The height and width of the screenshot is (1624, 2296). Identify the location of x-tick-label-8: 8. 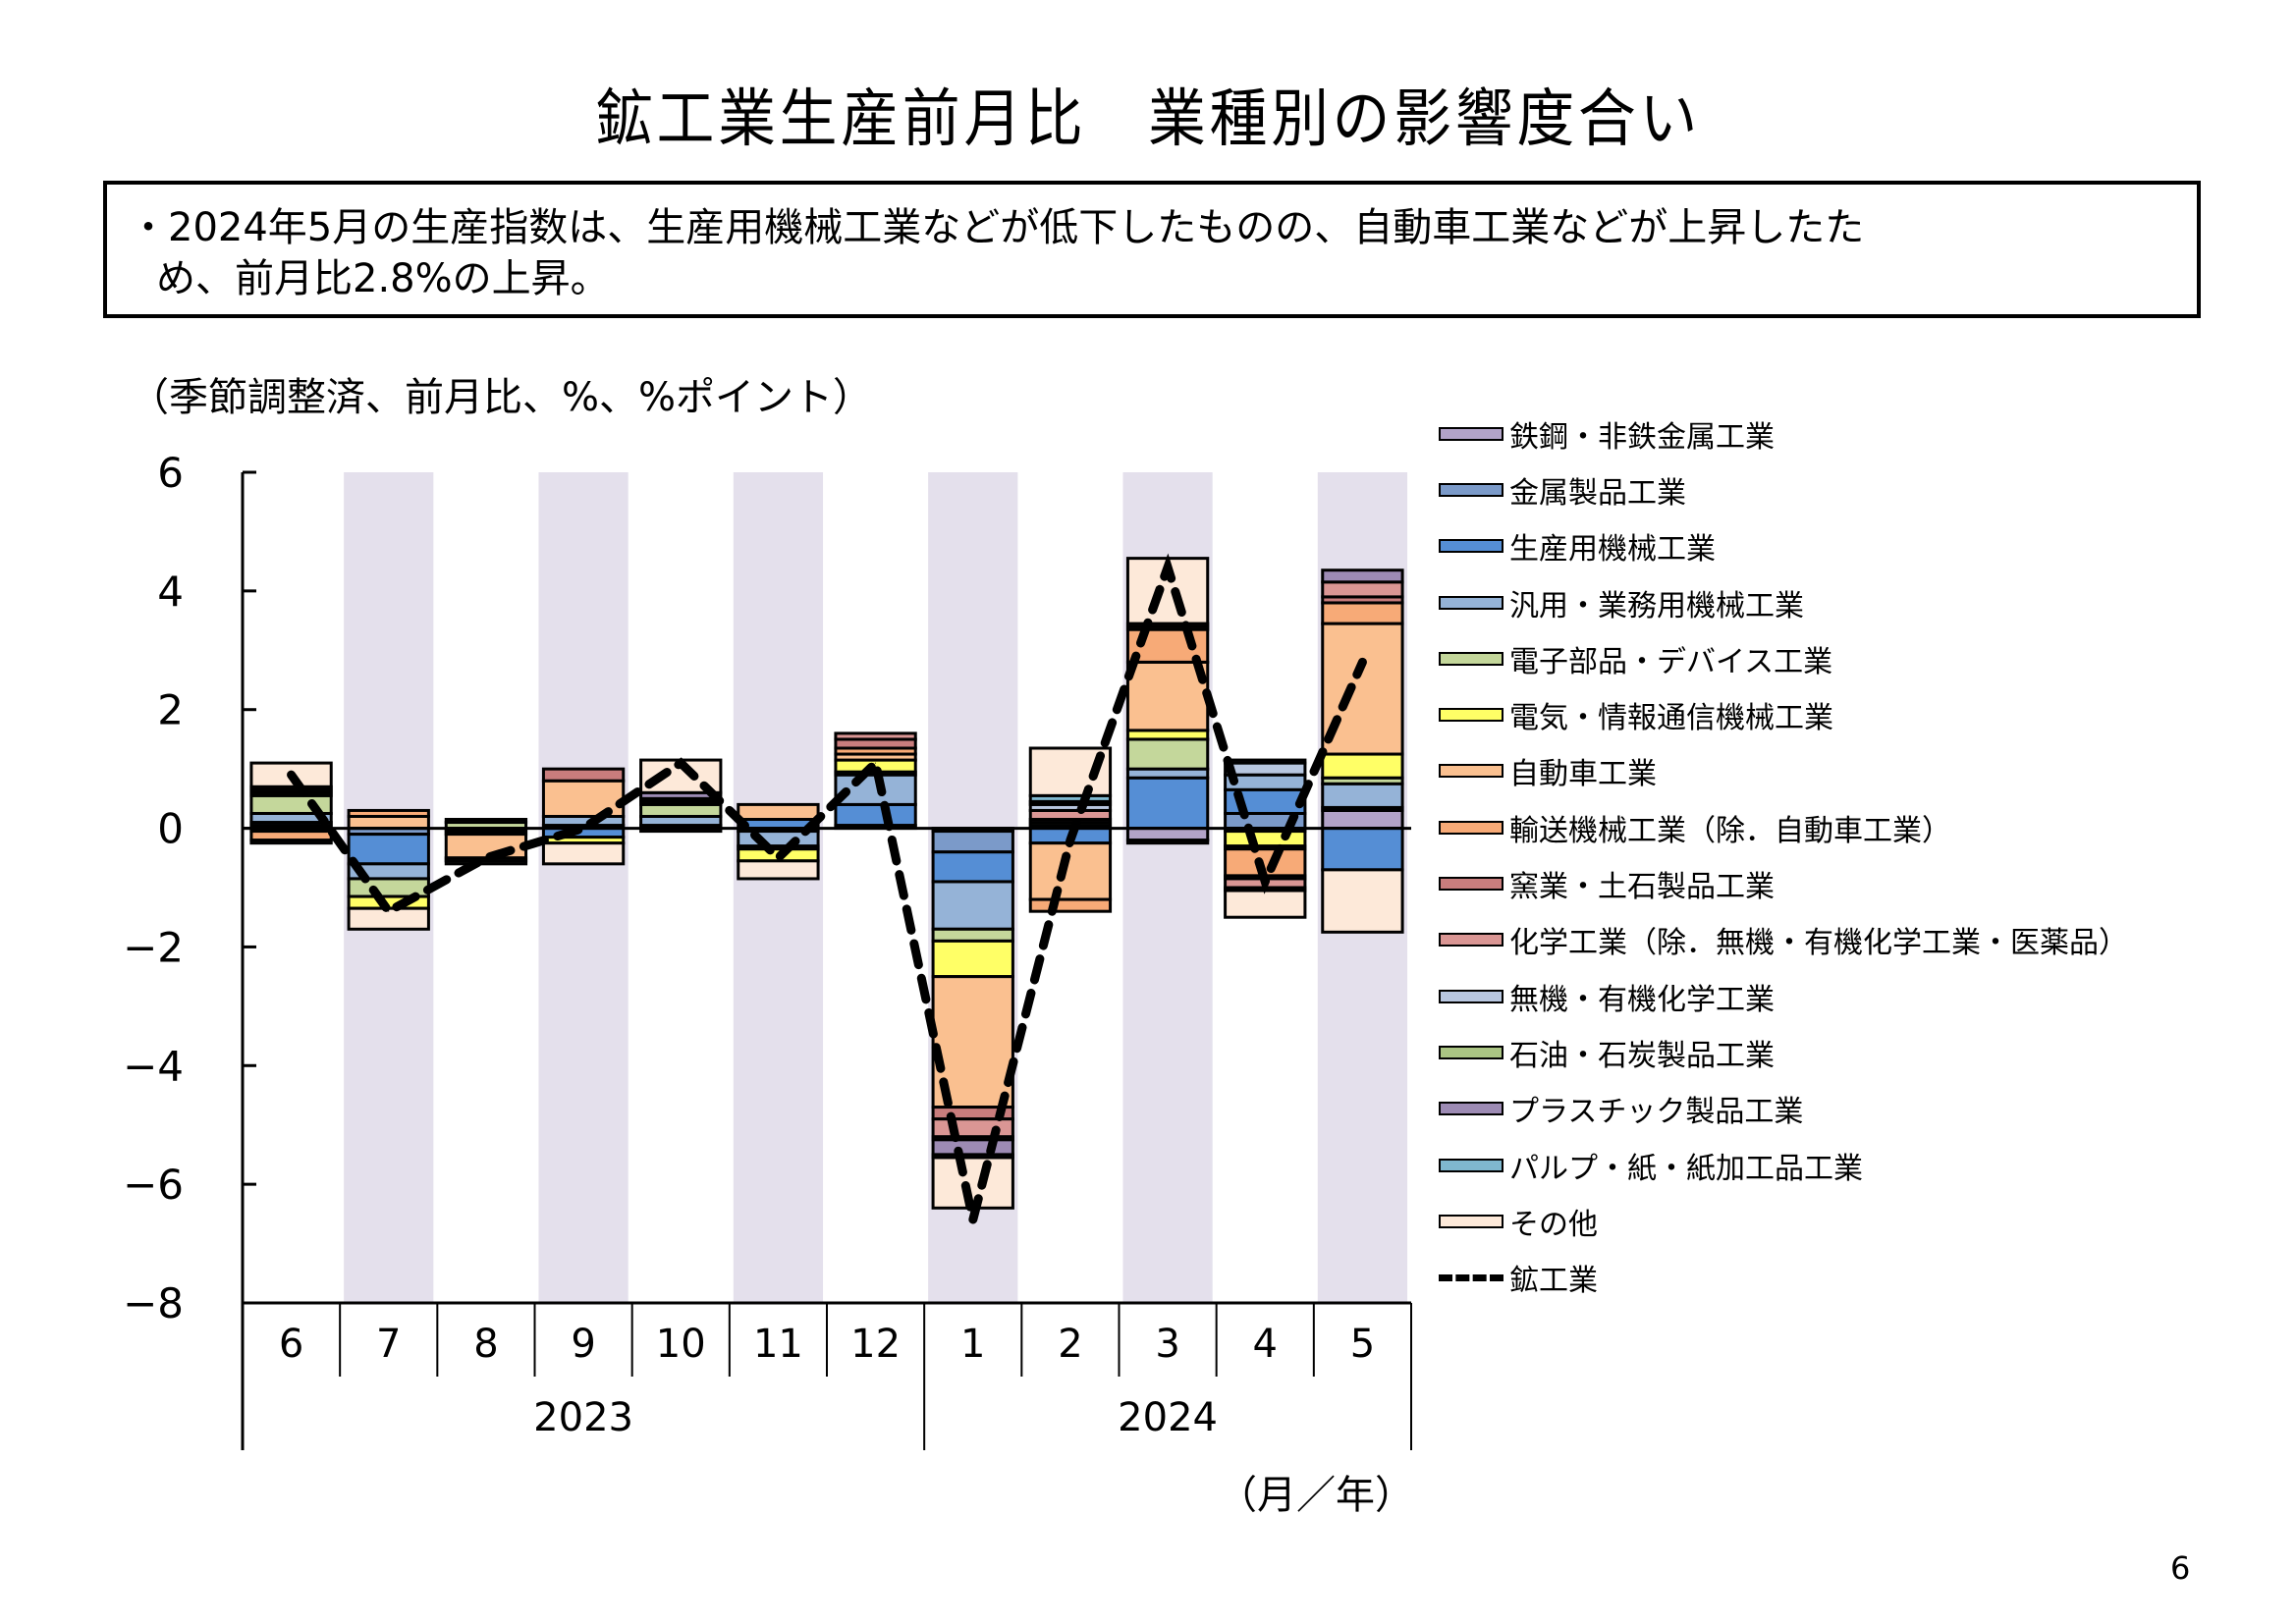
(485, 1344).